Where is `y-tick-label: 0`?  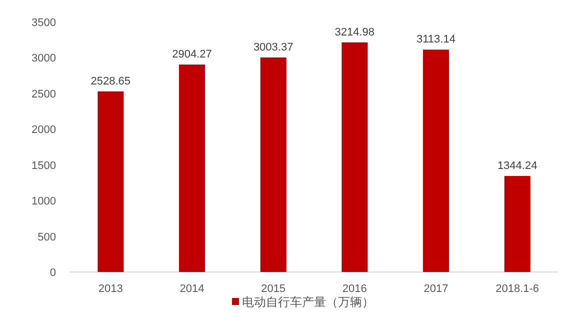
y-tick-label: 0 is located at coordinates (53, 273).